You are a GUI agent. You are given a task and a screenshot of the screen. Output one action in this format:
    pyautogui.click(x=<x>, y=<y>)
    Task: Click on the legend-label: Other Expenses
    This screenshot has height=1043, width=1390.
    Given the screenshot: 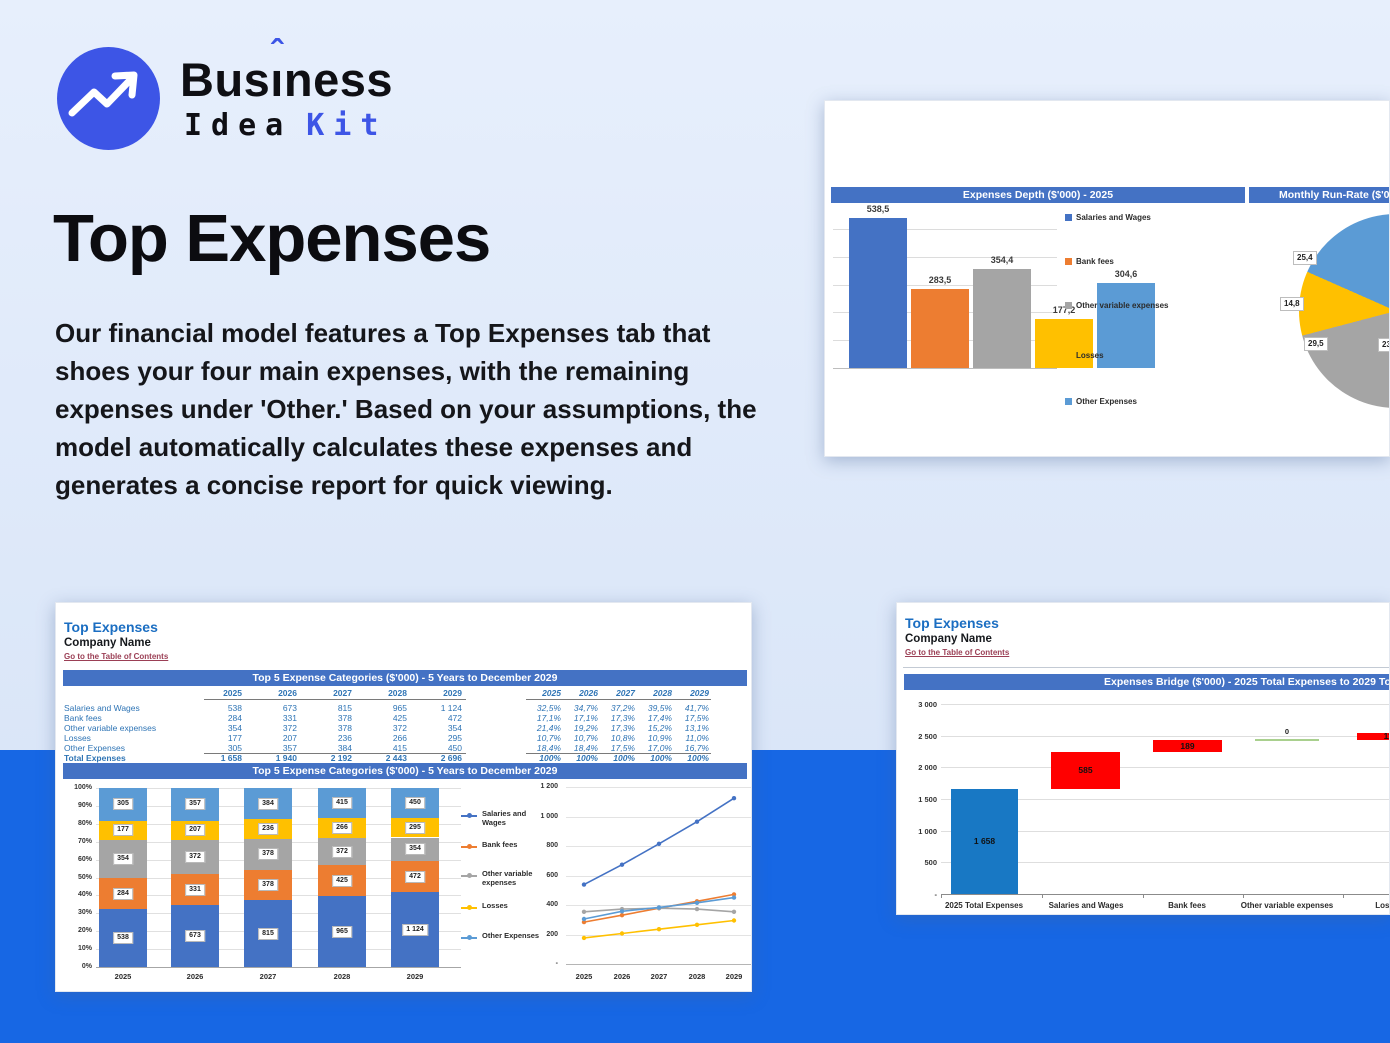 What is the action you would take?
    pyautogui.click(x=1106, y=401)
    